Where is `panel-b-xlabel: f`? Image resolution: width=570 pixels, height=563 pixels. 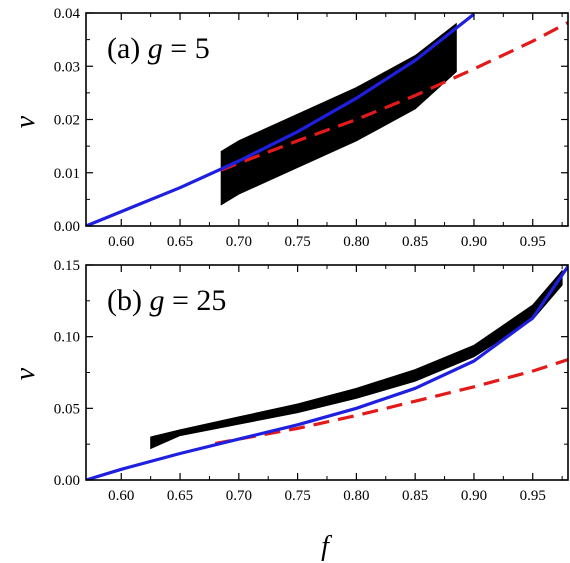
panel-b-xlabel: f is located at coordinates (326, 546).